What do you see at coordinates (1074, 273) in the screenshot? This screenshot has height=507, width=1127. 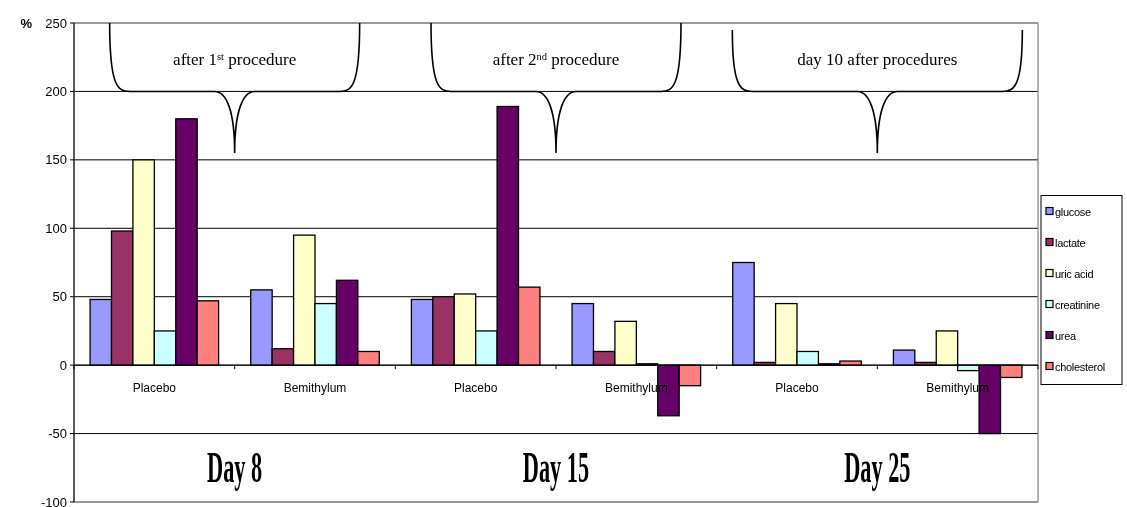 I see `legend-label: uric acid` at bounding box center [1074, 273].